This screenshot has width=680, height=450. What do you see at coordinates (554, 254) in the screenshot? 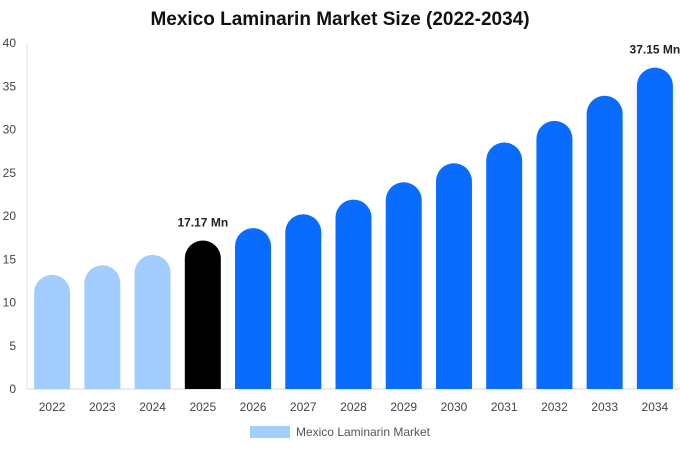
I see `bar-2032` at bounding box center [554, 254].